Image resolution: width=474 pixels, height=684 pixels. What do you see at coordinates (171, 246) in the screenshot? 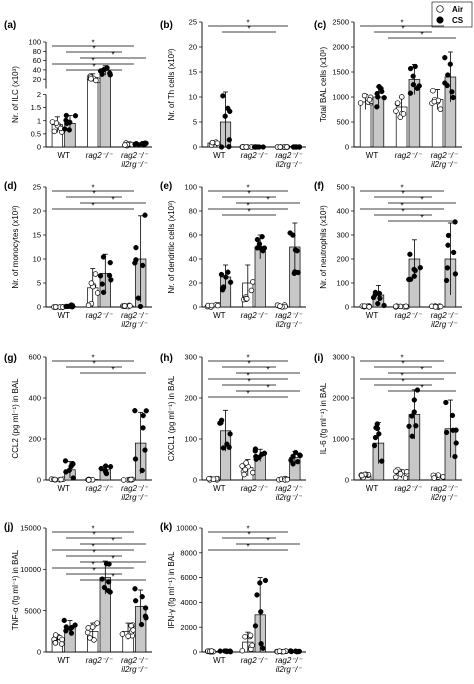
I see `y-axis-label: Nr. of dendritic cells (x10³)` at bounding box center [171, 246].